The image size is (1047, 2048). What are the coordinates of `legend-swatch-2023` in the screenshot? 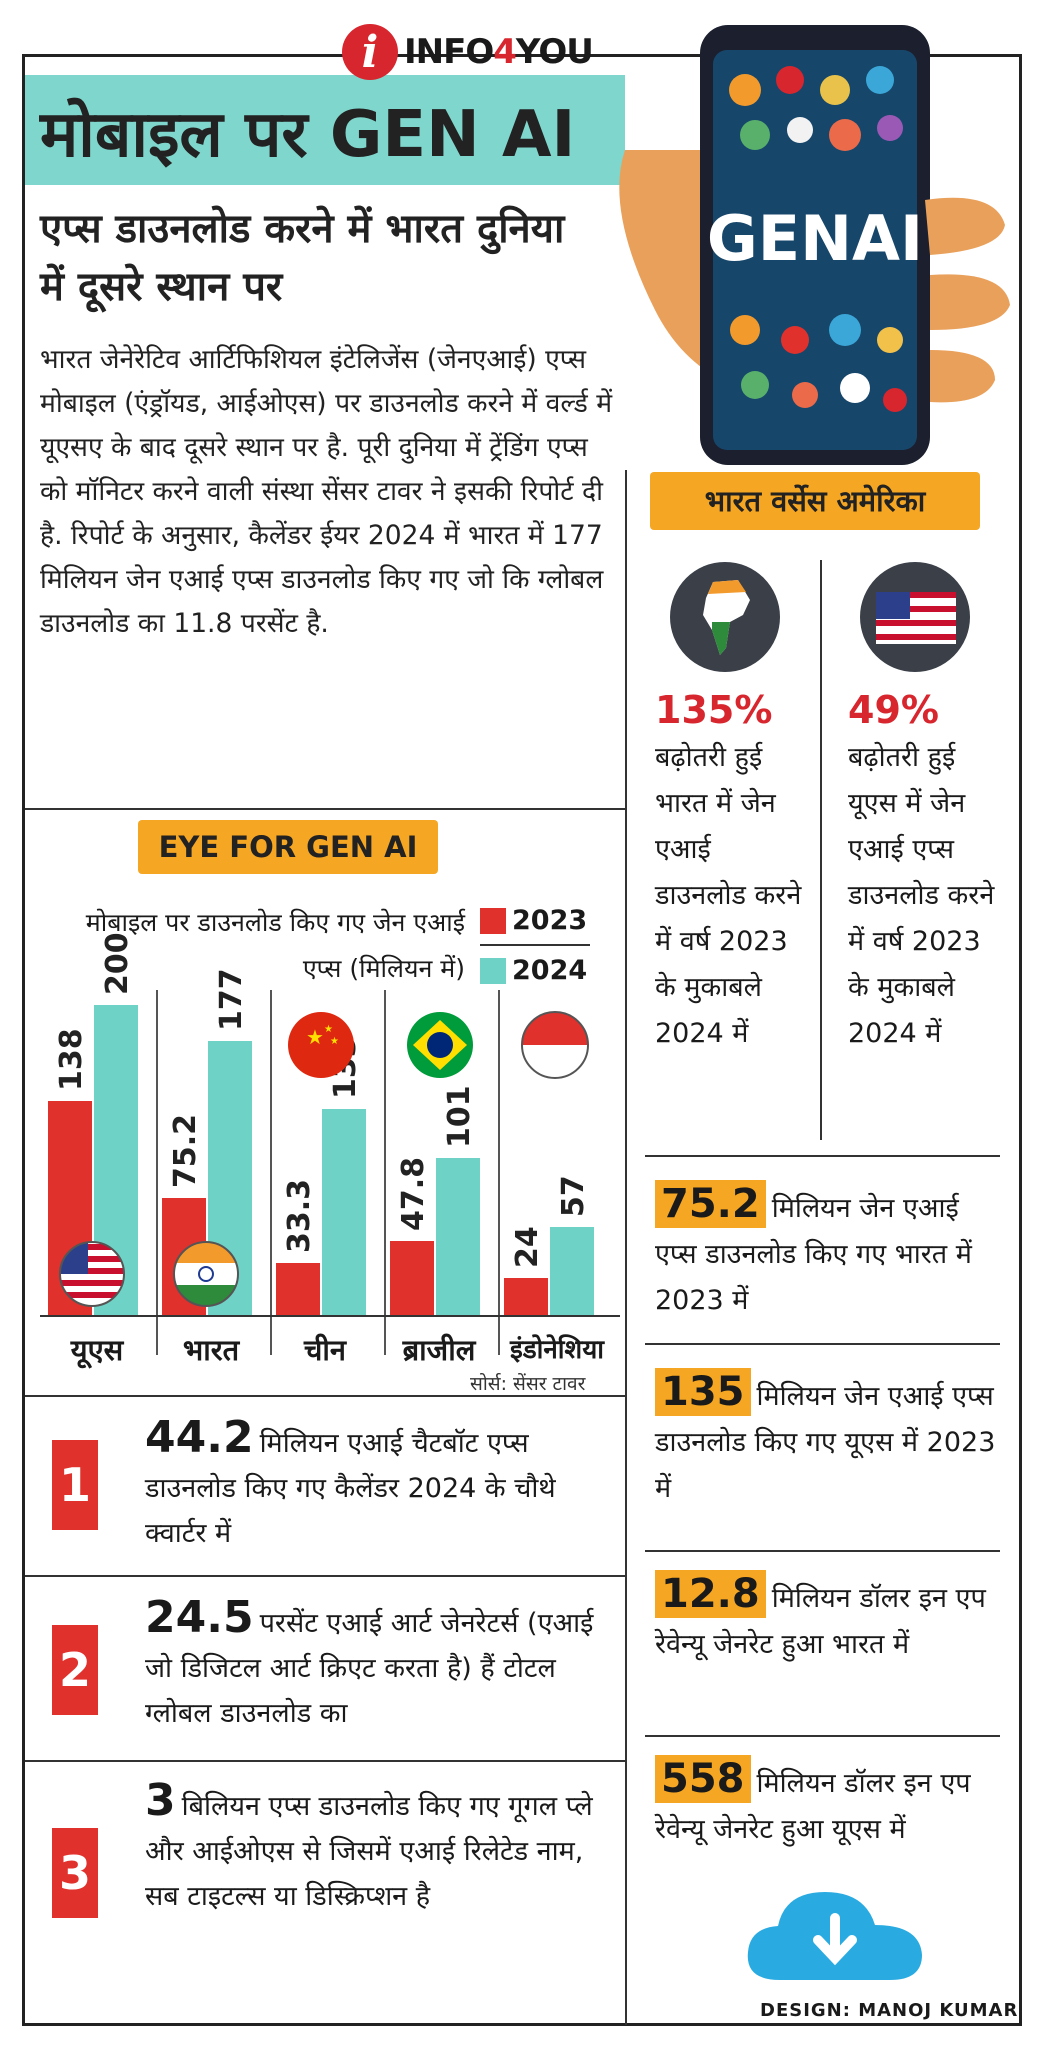 It's located at (493, 920).